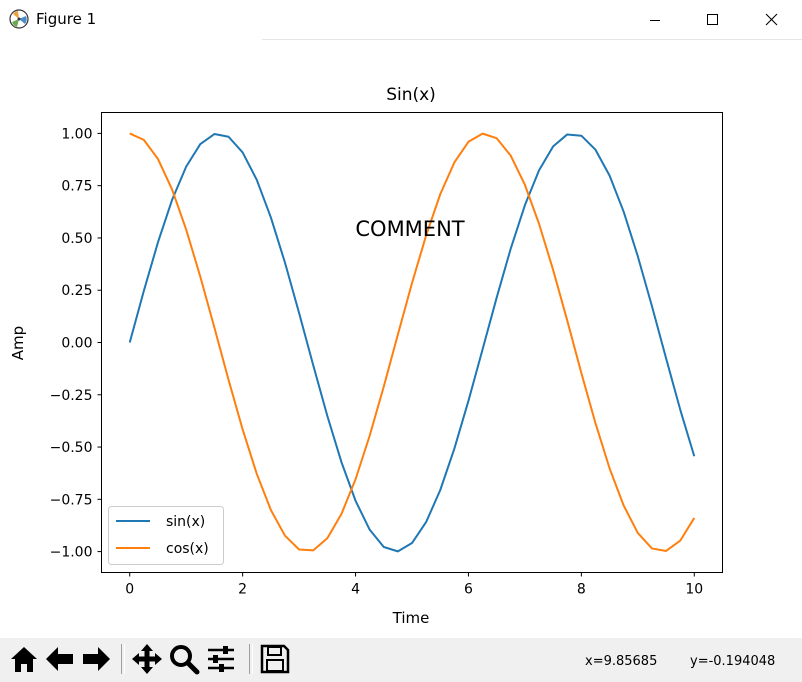 This screenshot has height=682, width=802. What do you see at coordinates (401, 660) in the screenshot?
I see `navigation-toolbar: x=9.85685 y=-0.194048` at bounding box center [401, 660].